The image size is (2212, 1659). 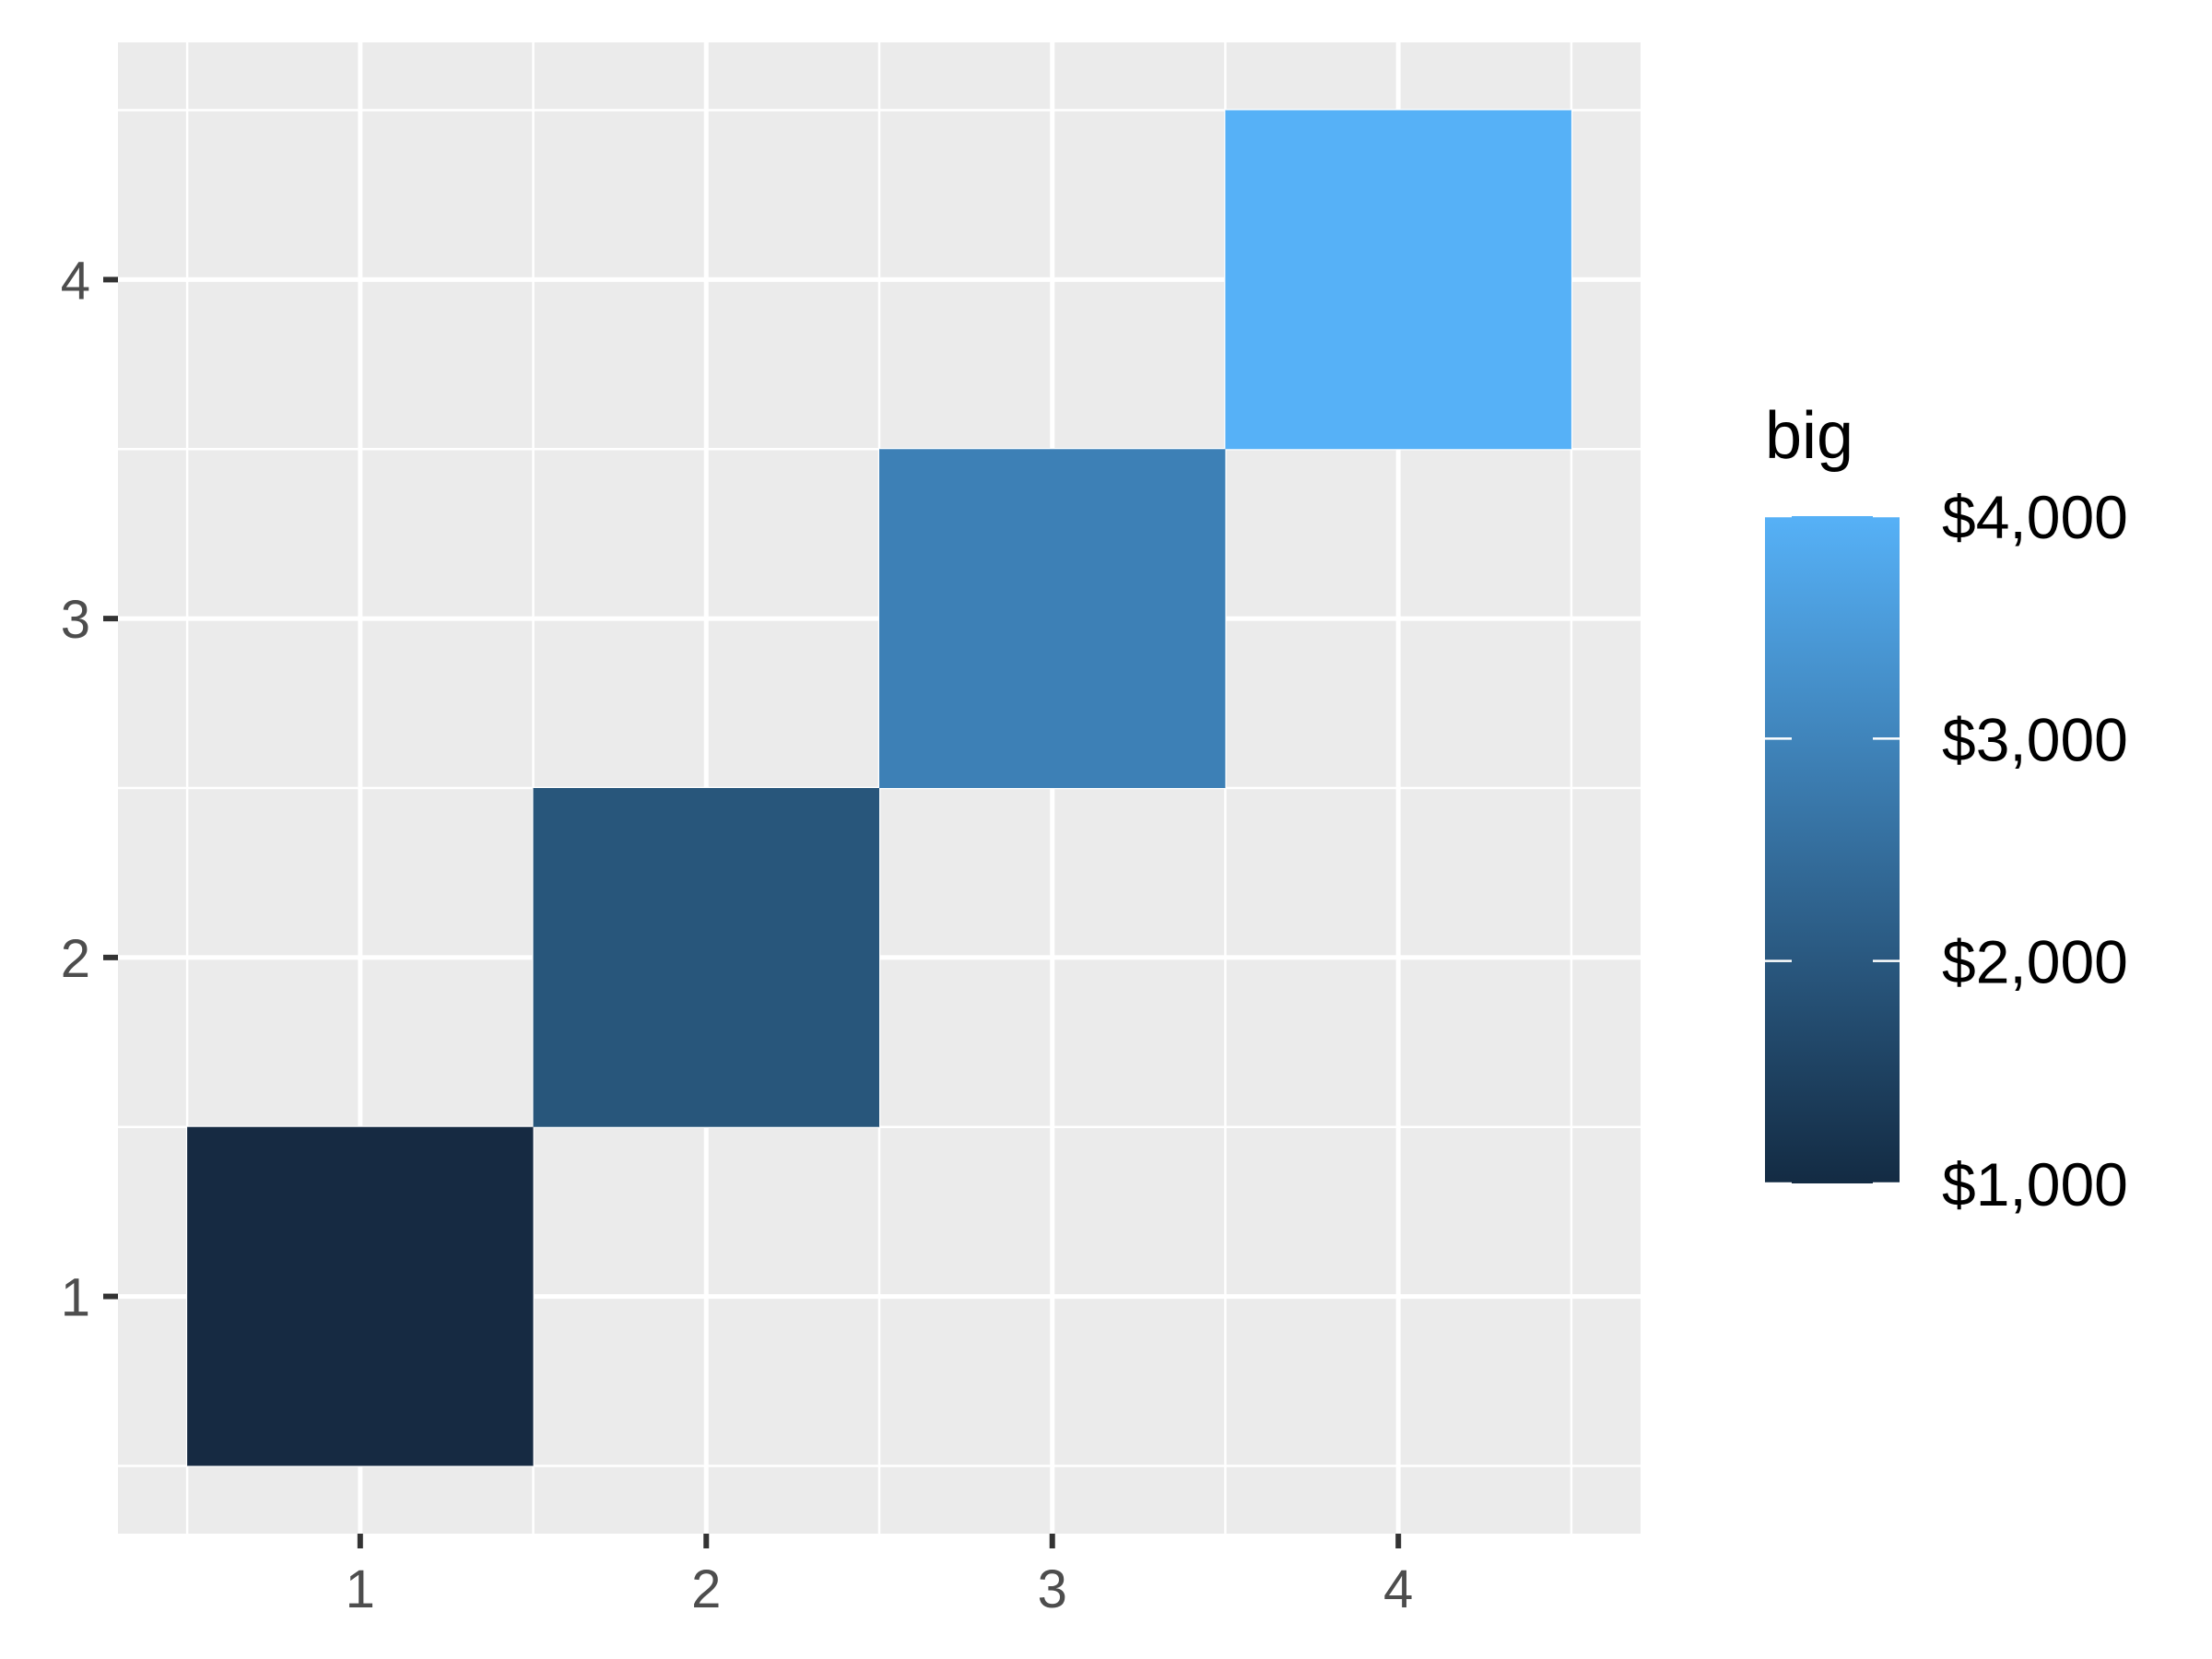 I want to click on x-tick-label: 1, so click(x=360, y=1589).